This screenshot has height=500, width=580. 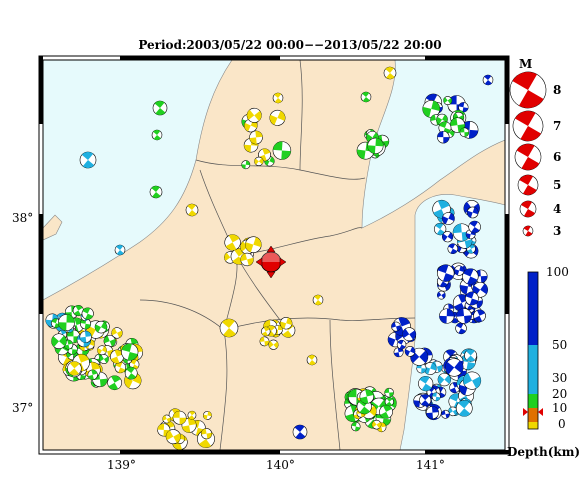 What do you see at coordinates (22, 408) in the screenshot?
I see `lat-tick-37: 37°` at bounding box center [22, 408].